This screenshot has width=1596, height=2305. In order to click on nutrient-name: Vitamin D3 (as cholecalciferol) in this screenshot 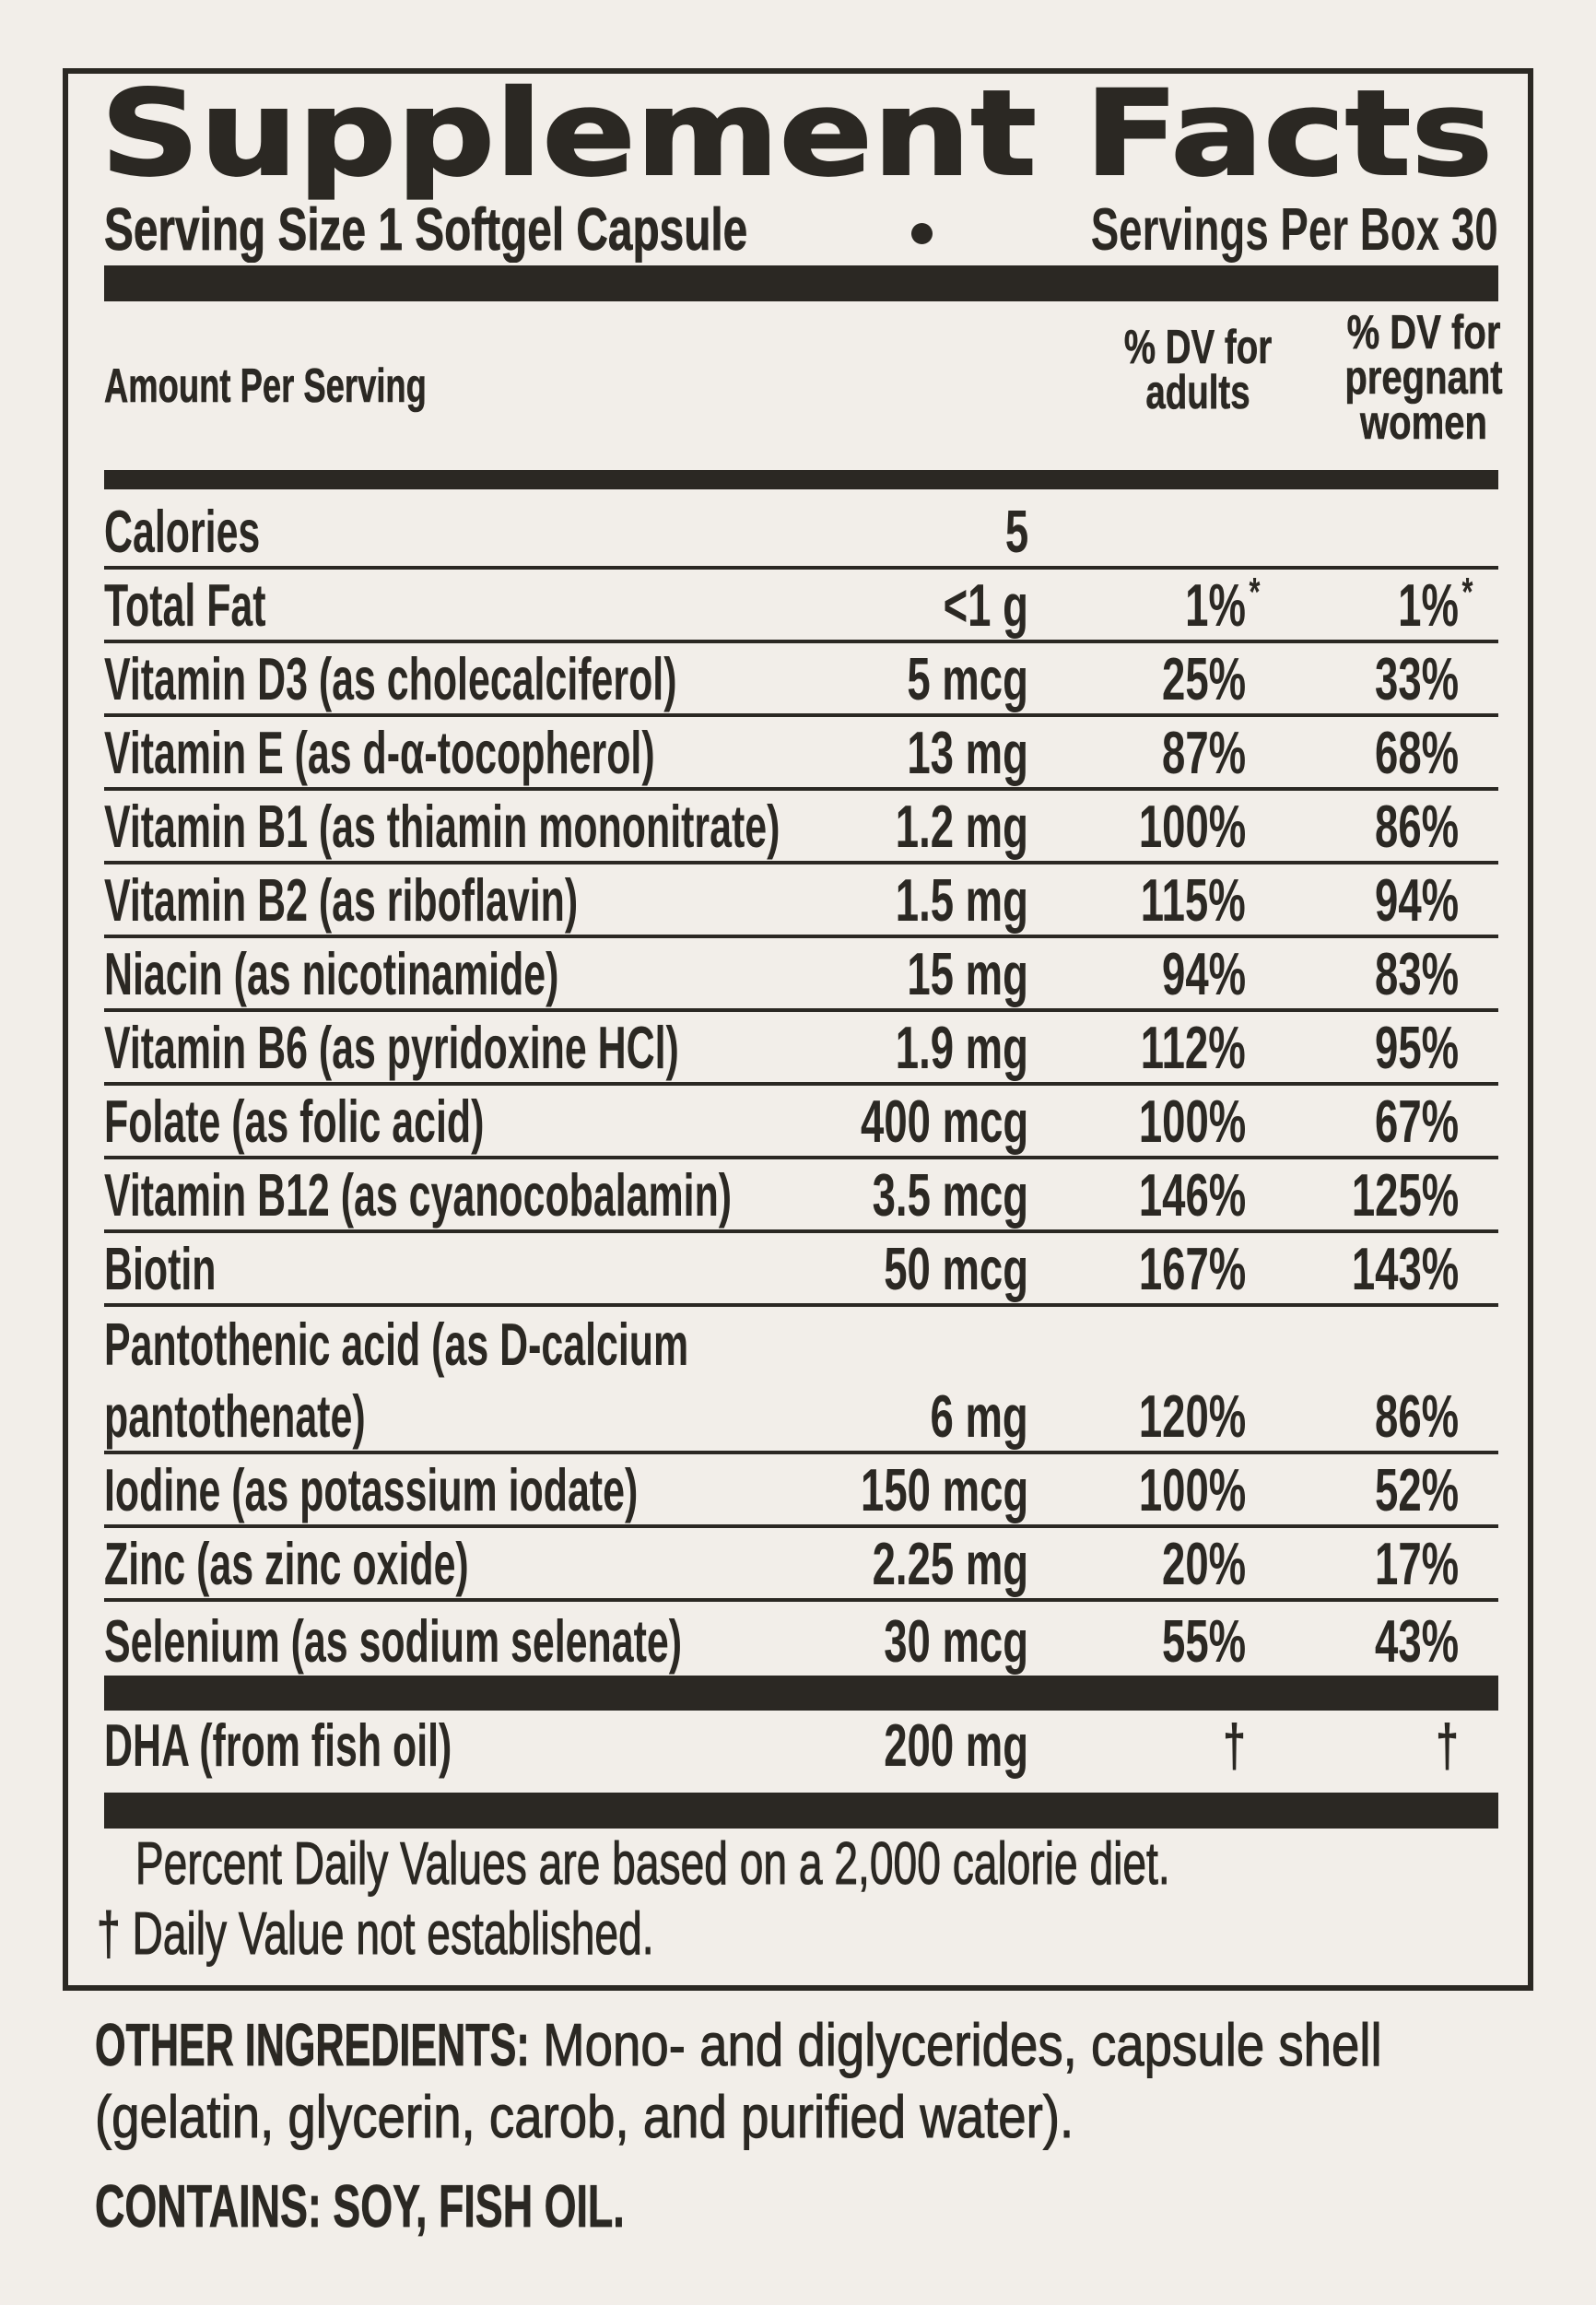, I will do `click(390, 678)`.